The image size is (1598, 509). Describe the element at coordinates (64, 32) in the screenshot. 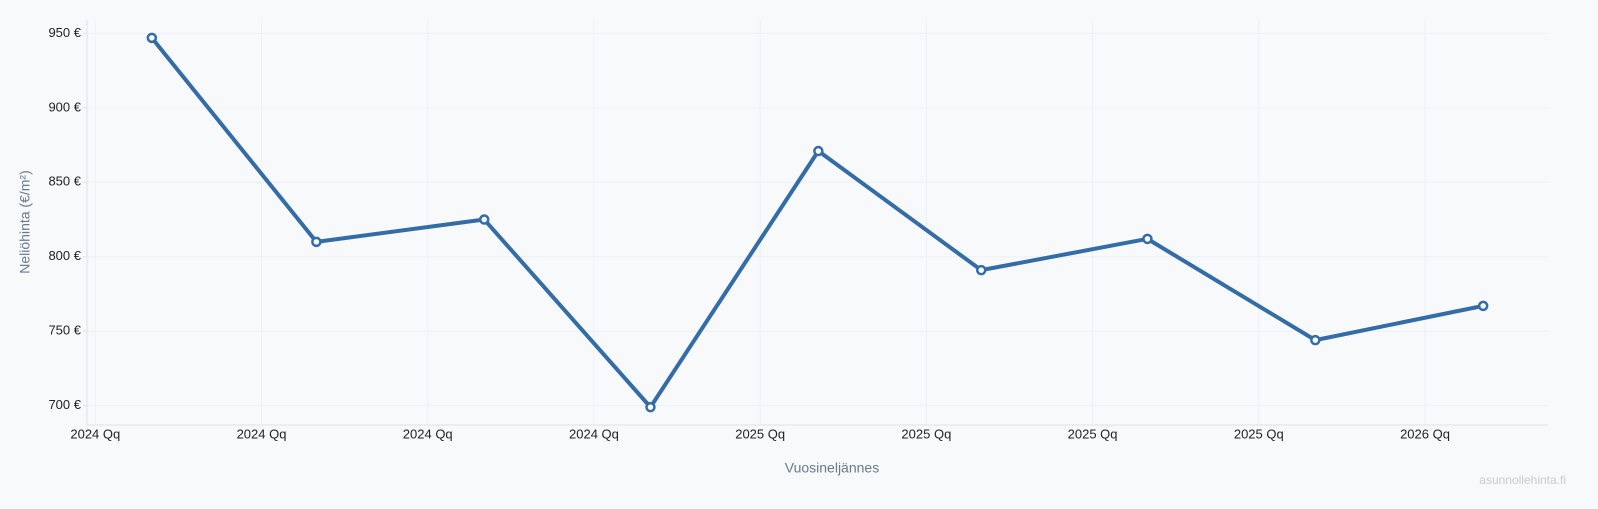

I see `y-tick-label: 950 €` at that location.